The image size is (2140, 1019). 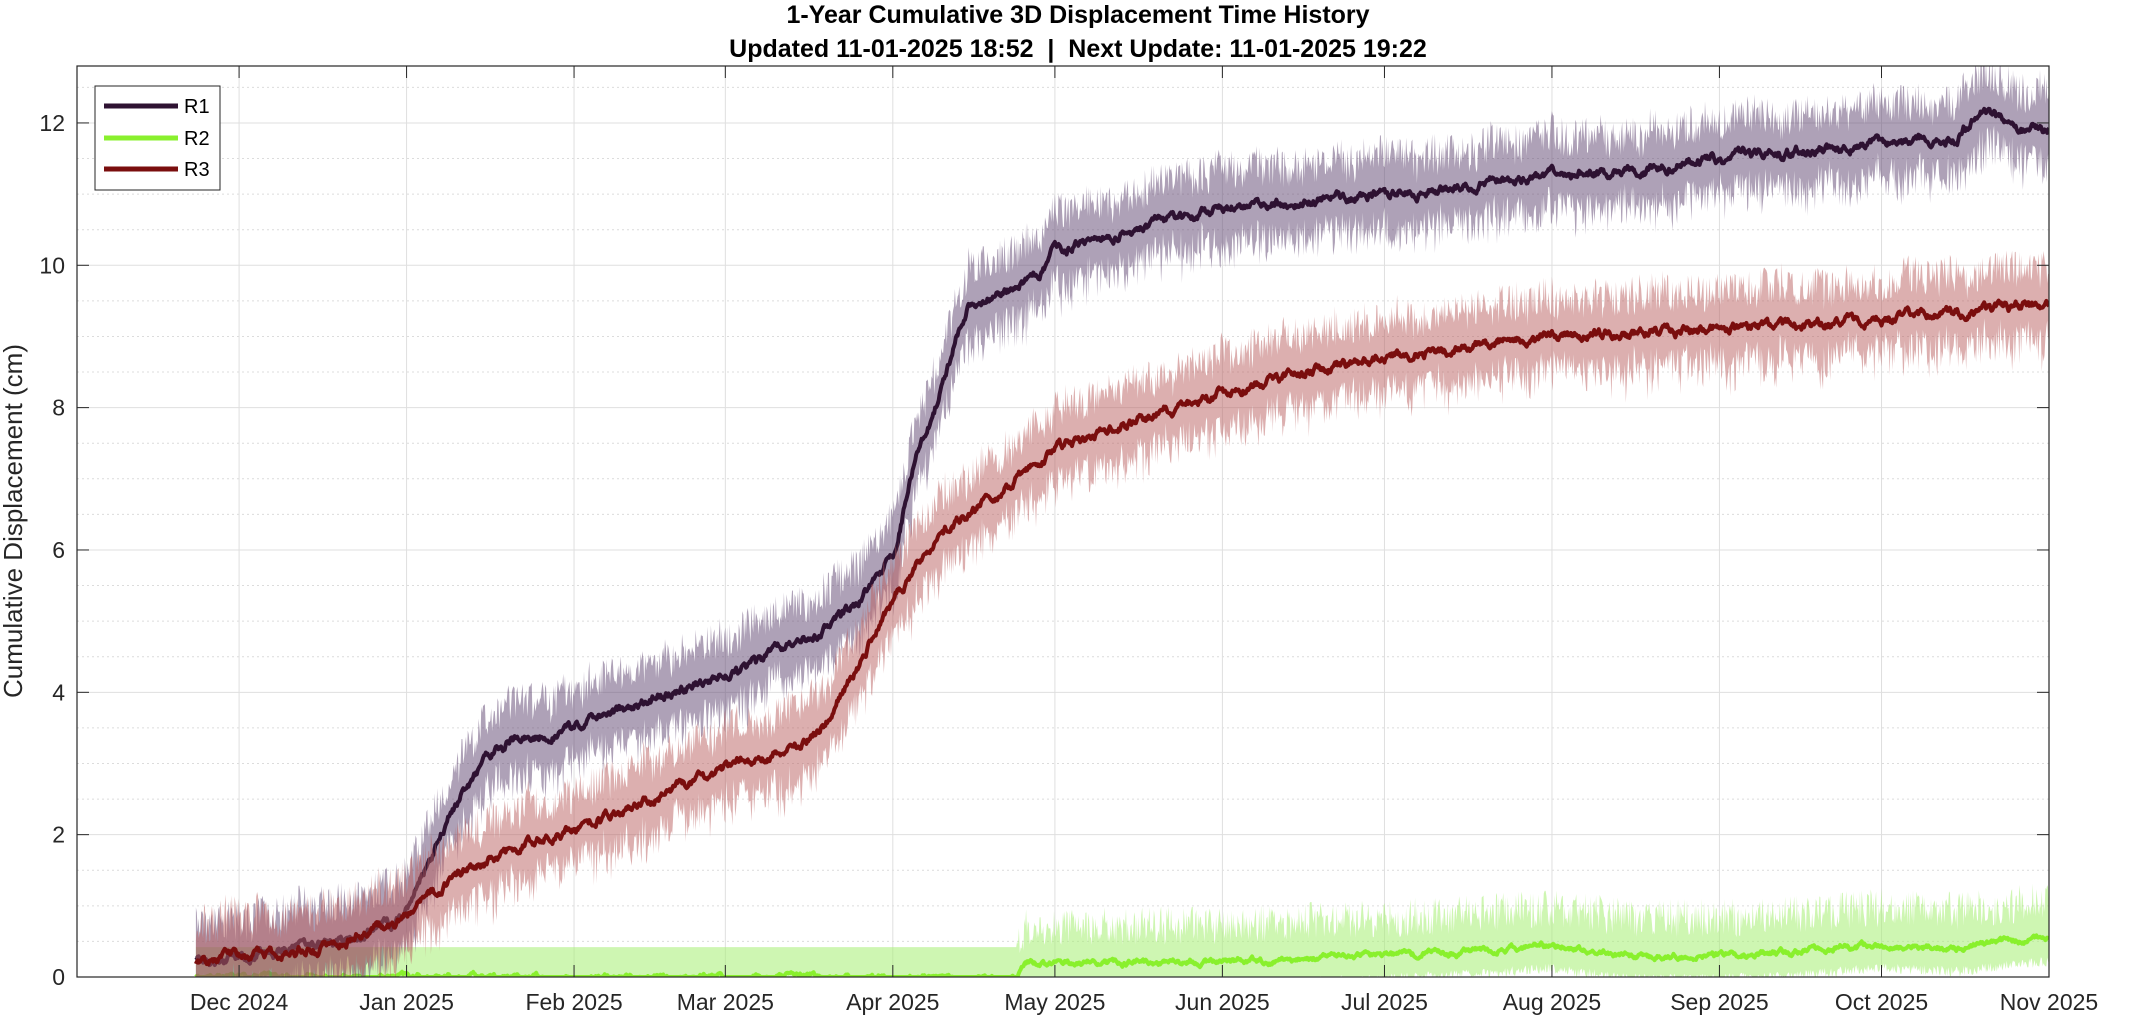 I want to click on legend-entry-r1: R1, so click(x=157, y=107).